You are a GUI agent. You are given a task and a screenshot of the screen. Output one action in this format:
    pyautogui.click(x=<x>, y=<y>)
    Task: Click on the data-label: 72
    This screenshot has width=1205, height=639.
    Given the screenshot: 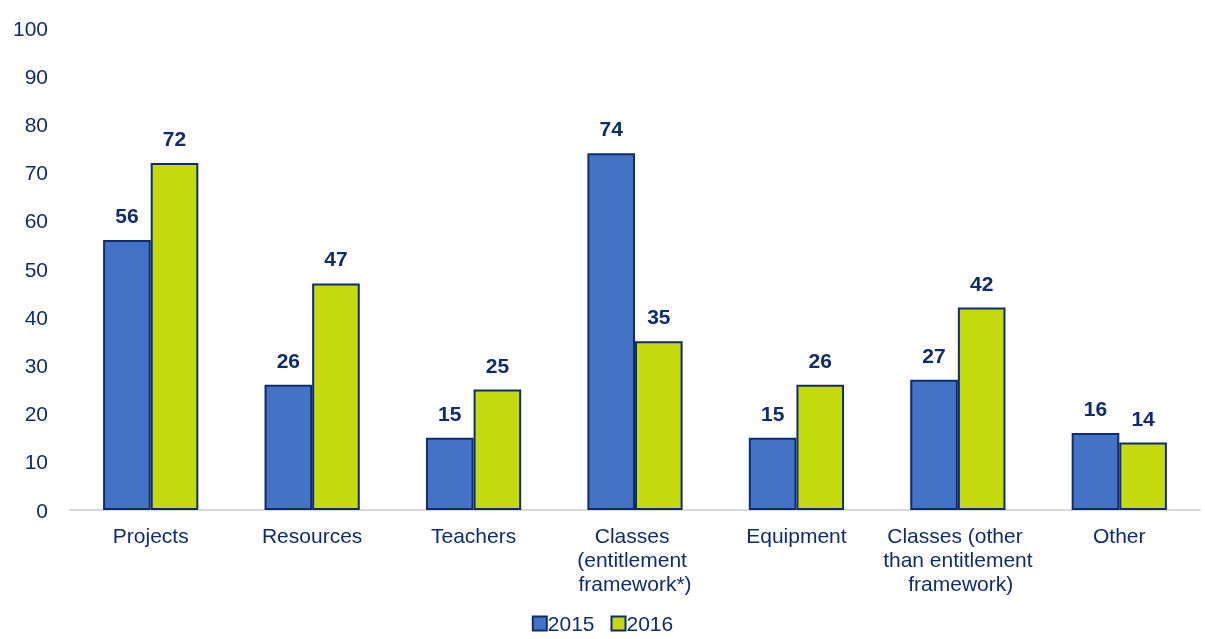 What is the action you would take?
    pyautogui.click(x=174, y=138)
    